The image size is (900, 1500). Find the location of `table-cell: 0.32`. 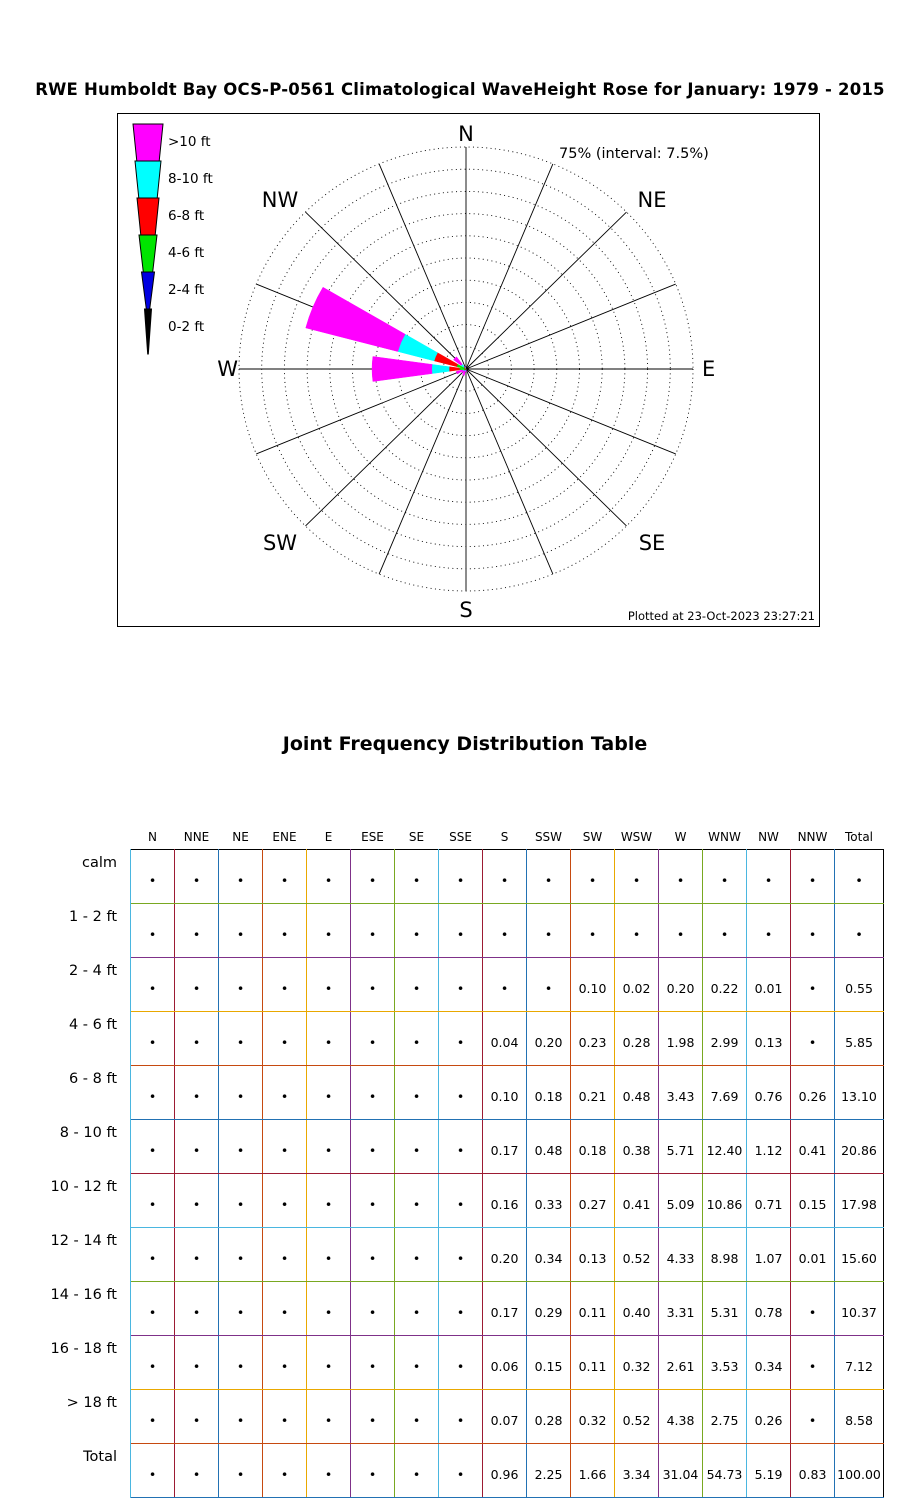

table-cell: 0.32 is located at coordinates (636, 1362).